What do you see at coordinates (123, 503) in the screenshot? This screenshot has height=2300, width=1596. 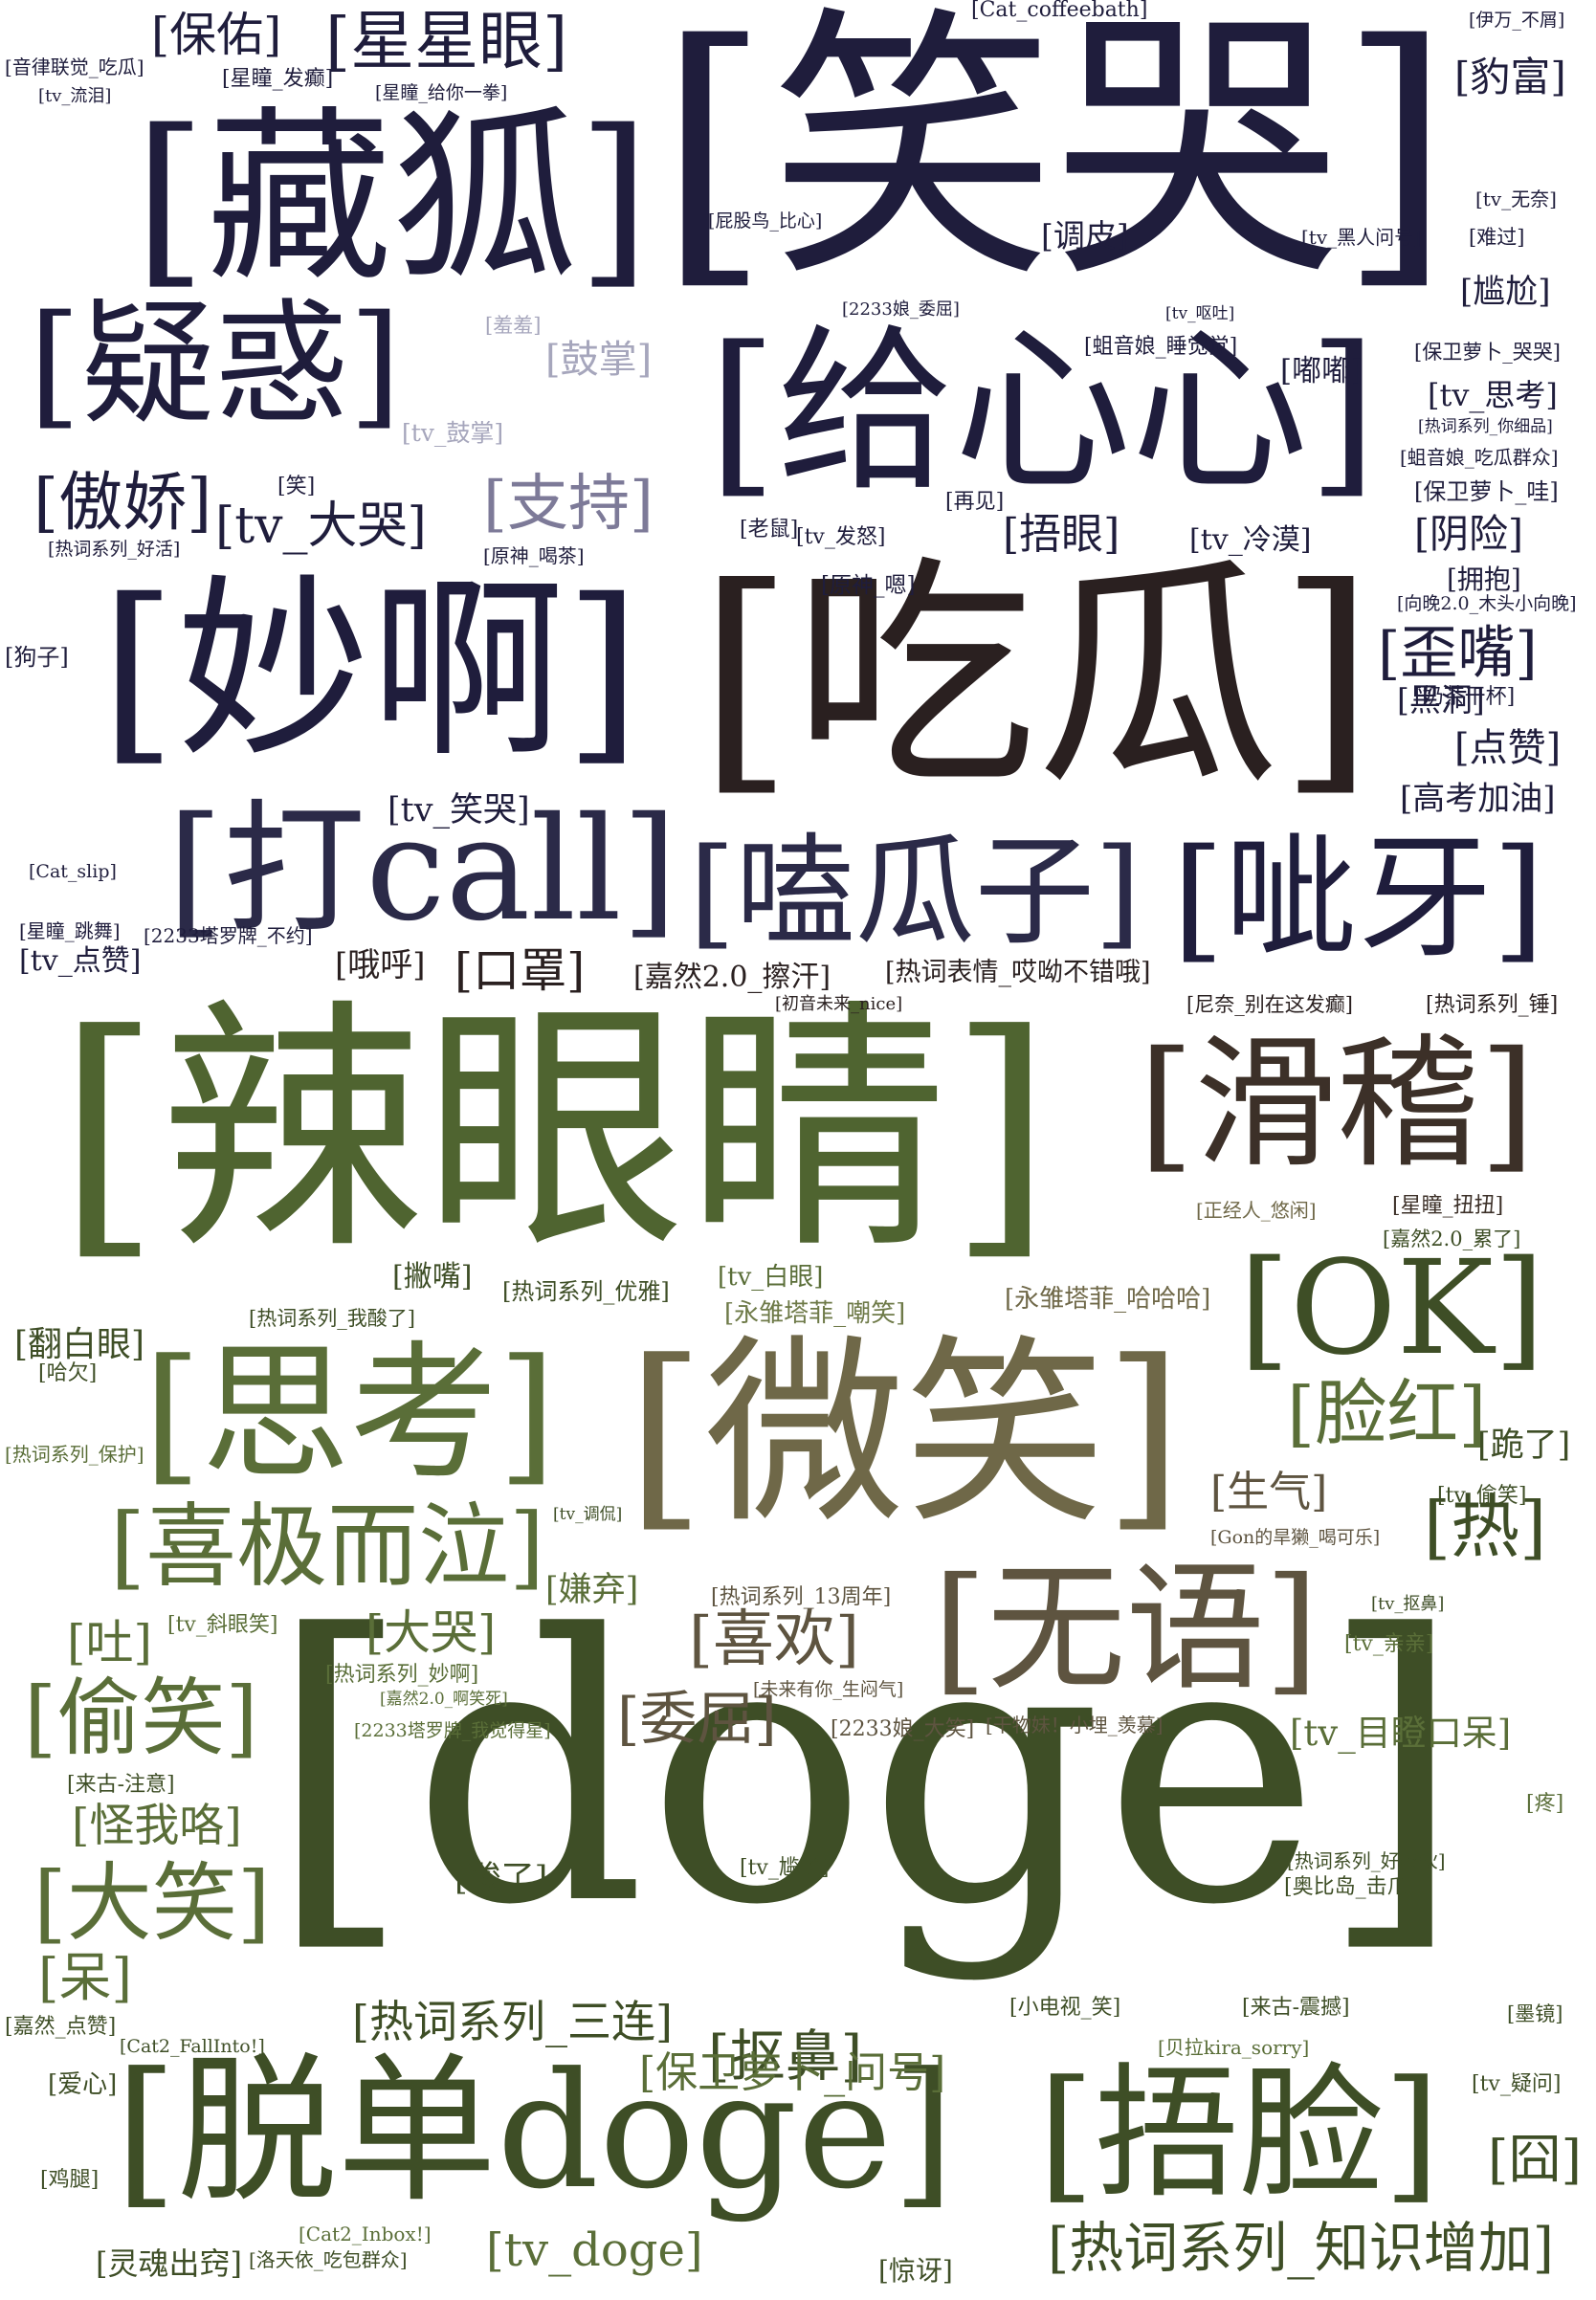 I see `word-aojiao: [傲娇]` at bounding box center [123, 503].